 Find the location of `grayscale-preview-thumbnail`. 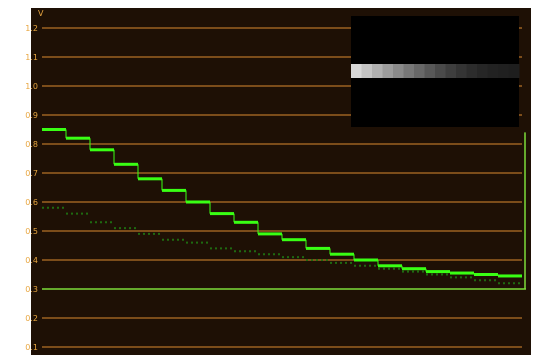

grayscale-preview-thumbnail is located at coordinates (435, 71).